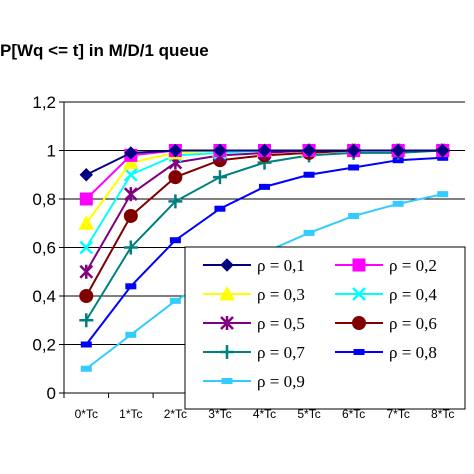 The image size is (474, 474). Describe the element at coordinates (254, 265) in the screenshot. I see `legend-entry: ρ = 0,1` at that location.